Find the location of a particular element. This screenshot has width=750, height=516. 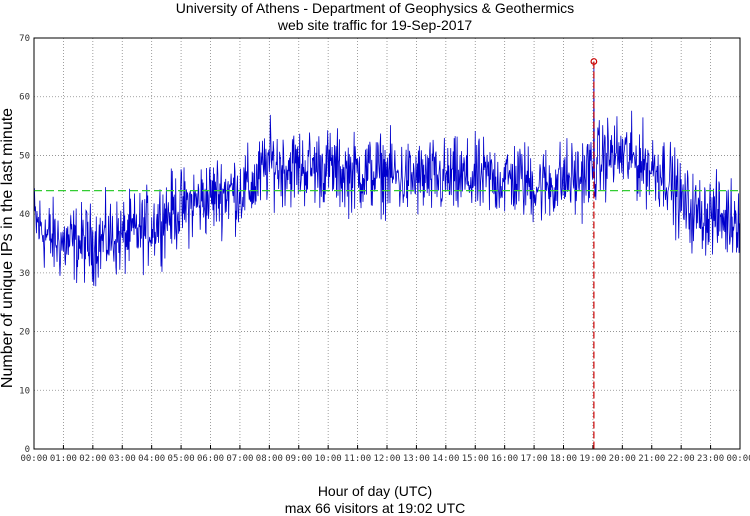

x-tick-label: 07:00 is located at coordinates (239, 459).